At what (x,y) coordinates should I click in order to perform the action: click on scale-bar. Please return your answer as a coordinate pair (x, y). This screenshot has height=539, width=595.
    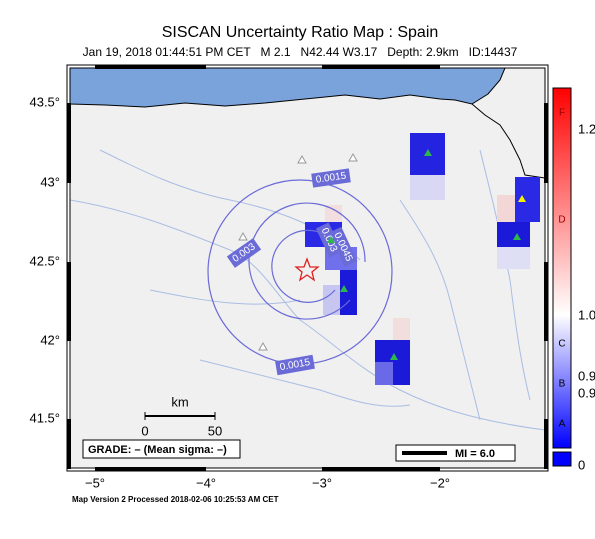
    Looking at the image, I should click on (180, 416).